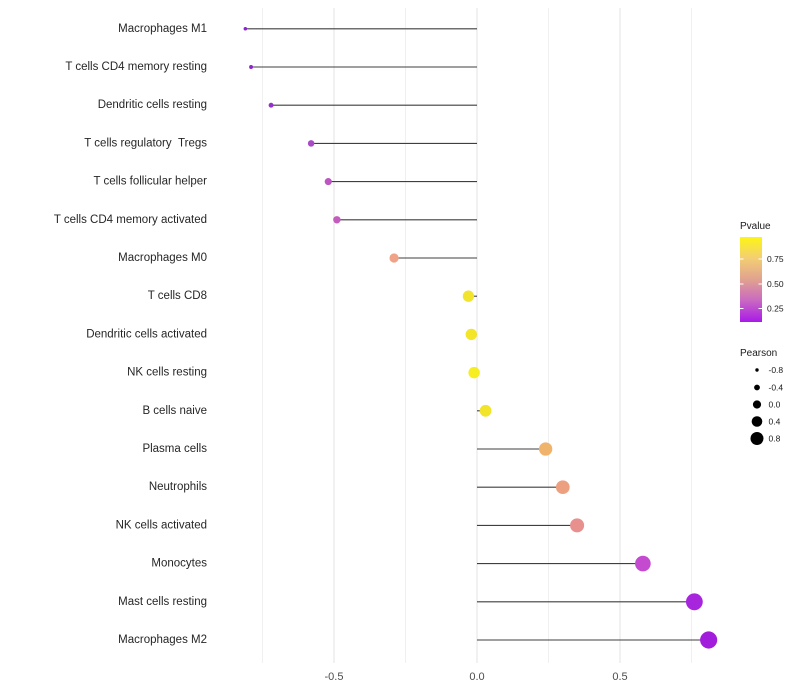 This screenshot has height=700, width=800. Describe the element at coordinates (174, 411) in the screenshot. I see `category-label: B cells naive` at that location.